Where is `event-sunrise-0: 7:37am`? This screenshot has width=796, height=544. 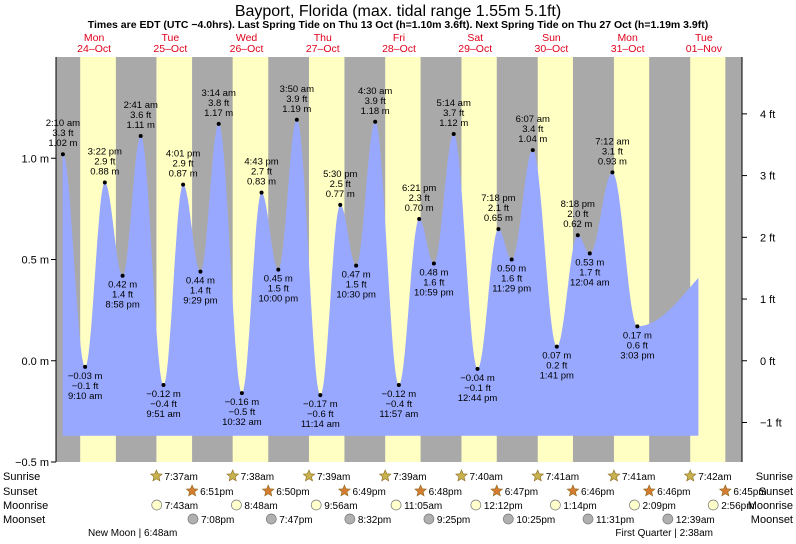 event-sunrise-0: 7:37am is located at coordinates (173, 476).